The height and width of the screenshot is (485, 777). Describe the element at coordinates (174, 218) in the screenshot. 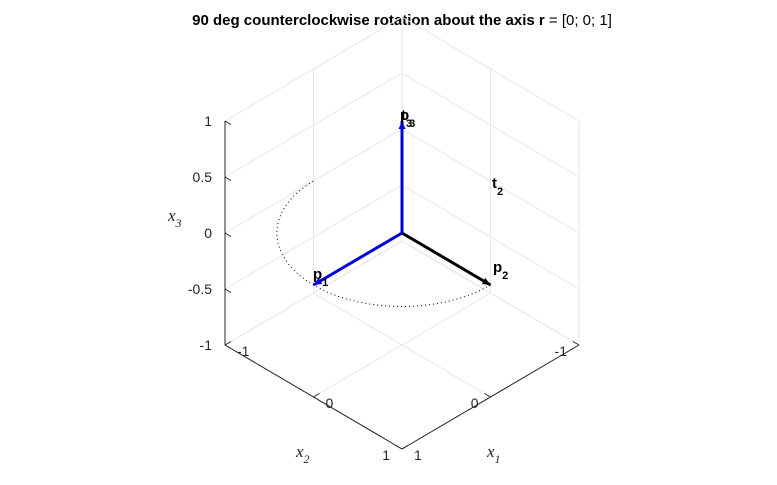

I see `x3-axis-label: x3` at that location.